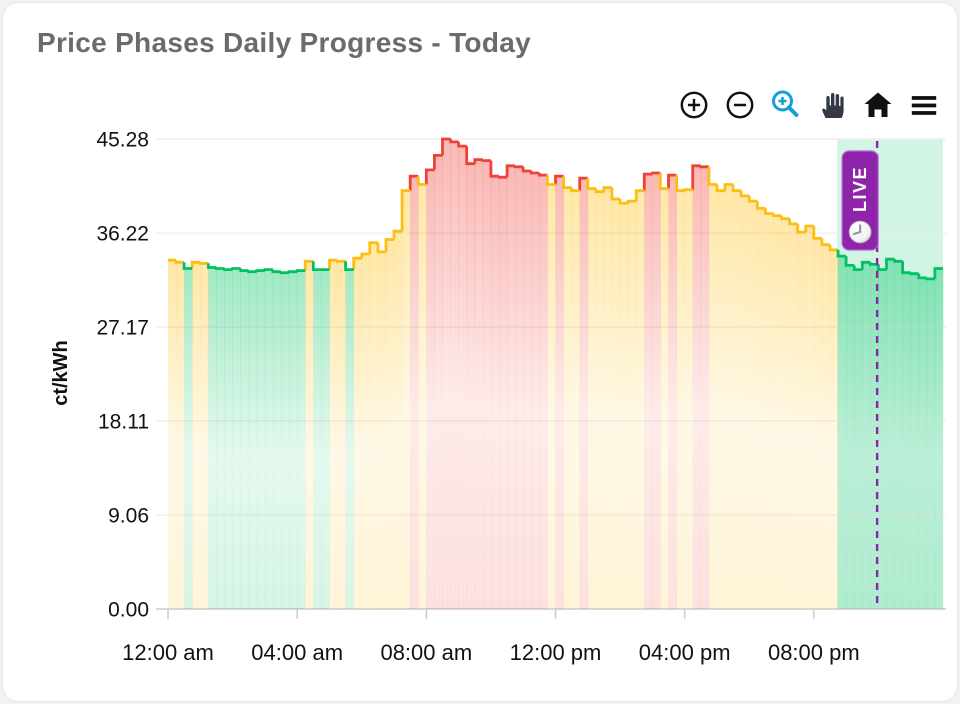  I want to click on home-button, so click(878, 105).